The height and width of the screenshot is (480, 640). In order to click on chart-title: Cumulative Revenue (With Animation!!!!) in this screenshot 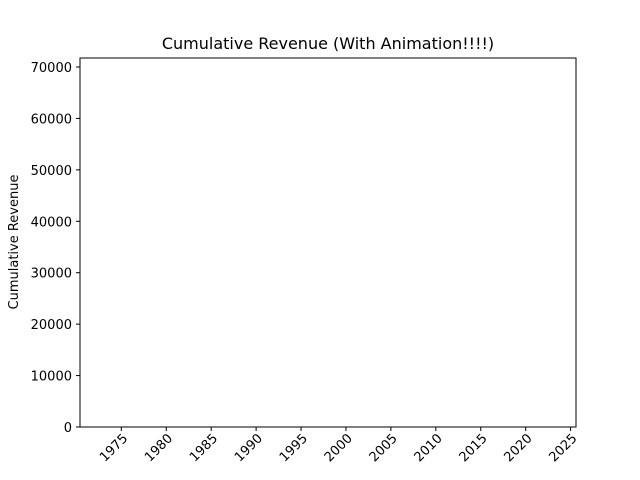, I will do `click(328, 43)`.